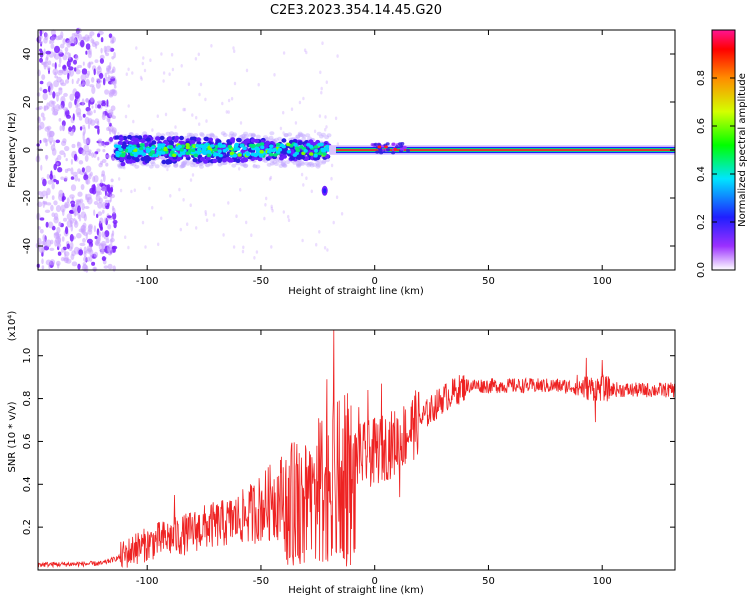 This screenshot has height=600, width=750. Describe the element at coordinates (488, 581) in the screenshot. I see `snr-x-tick-label: 50` at that location.